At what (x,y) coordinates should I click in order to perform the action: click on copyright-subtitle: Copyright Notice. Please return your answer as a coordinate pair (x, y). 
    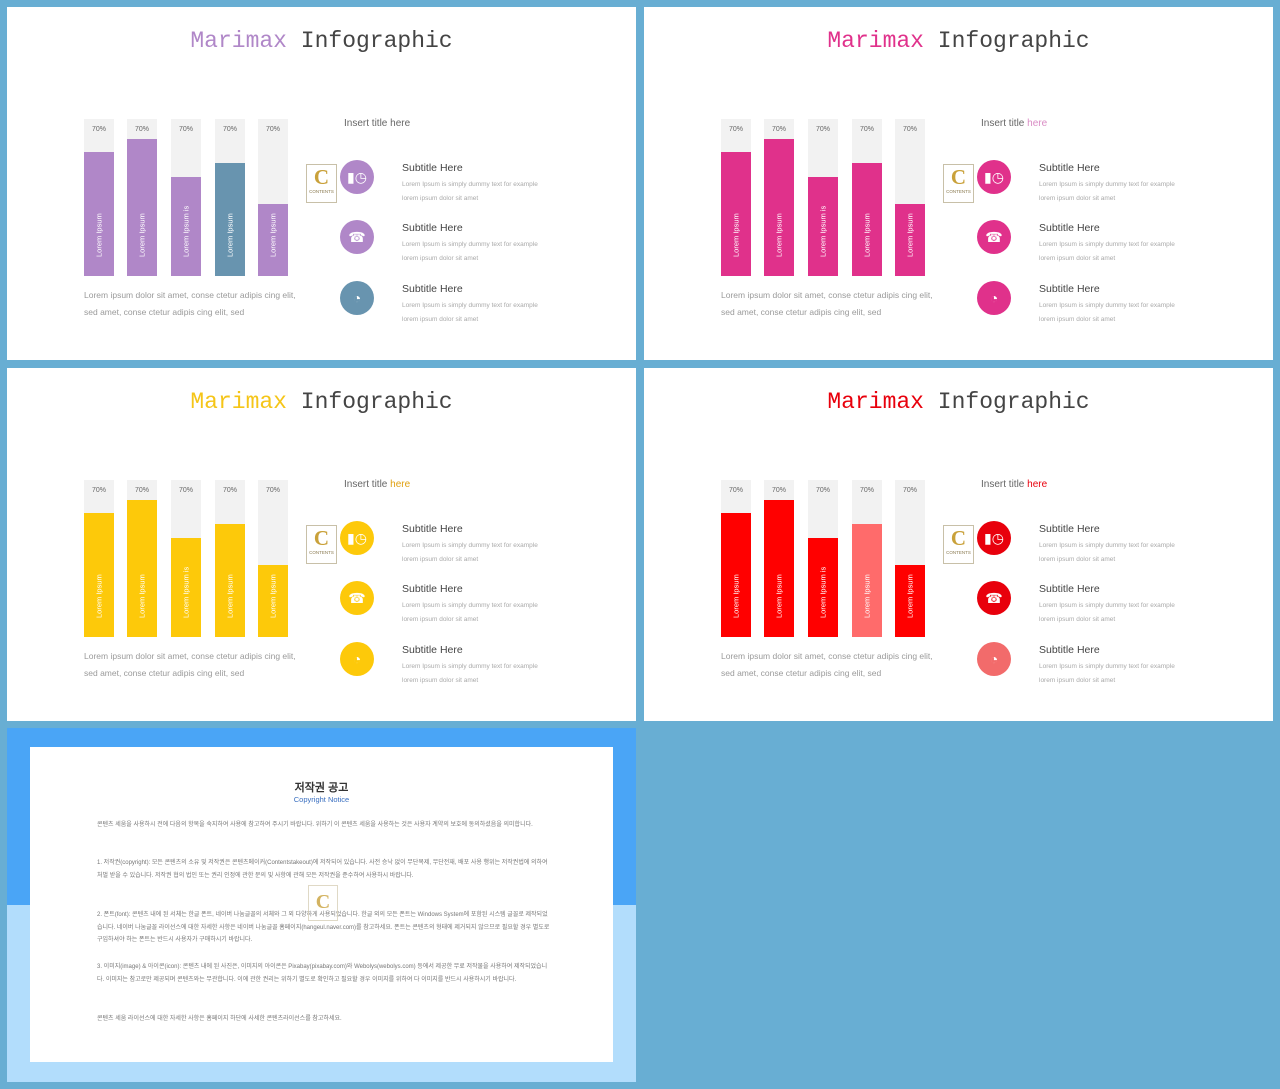
    Looking at the image, I should click on (321, 799).